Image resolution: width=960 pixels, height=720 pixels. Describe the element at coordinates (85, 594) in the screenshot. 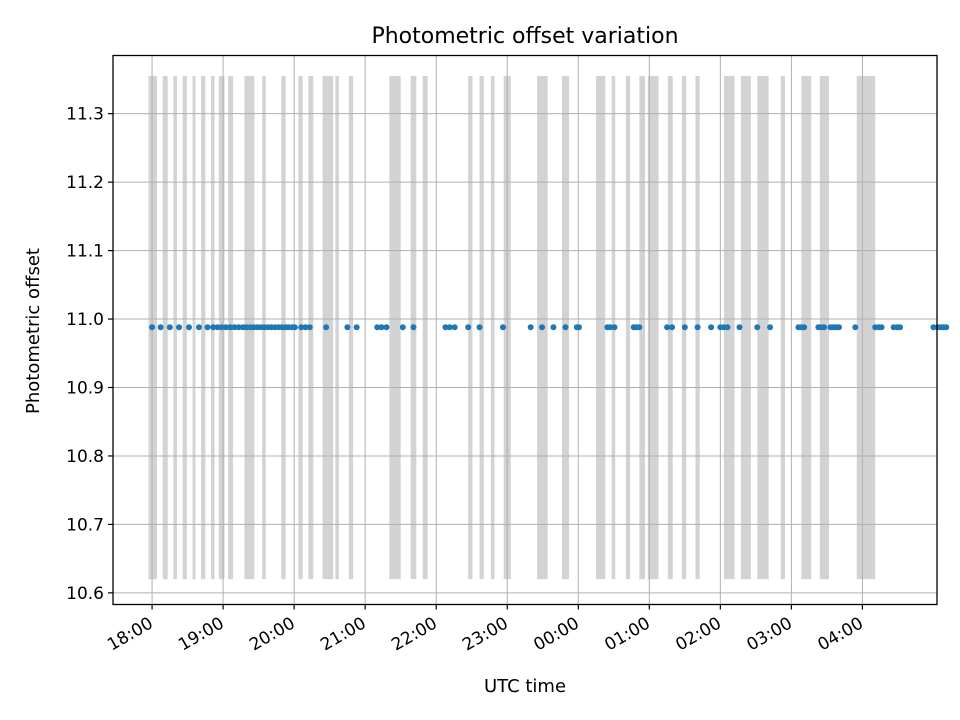

I see `y-tick-label: 10.6` at that location.